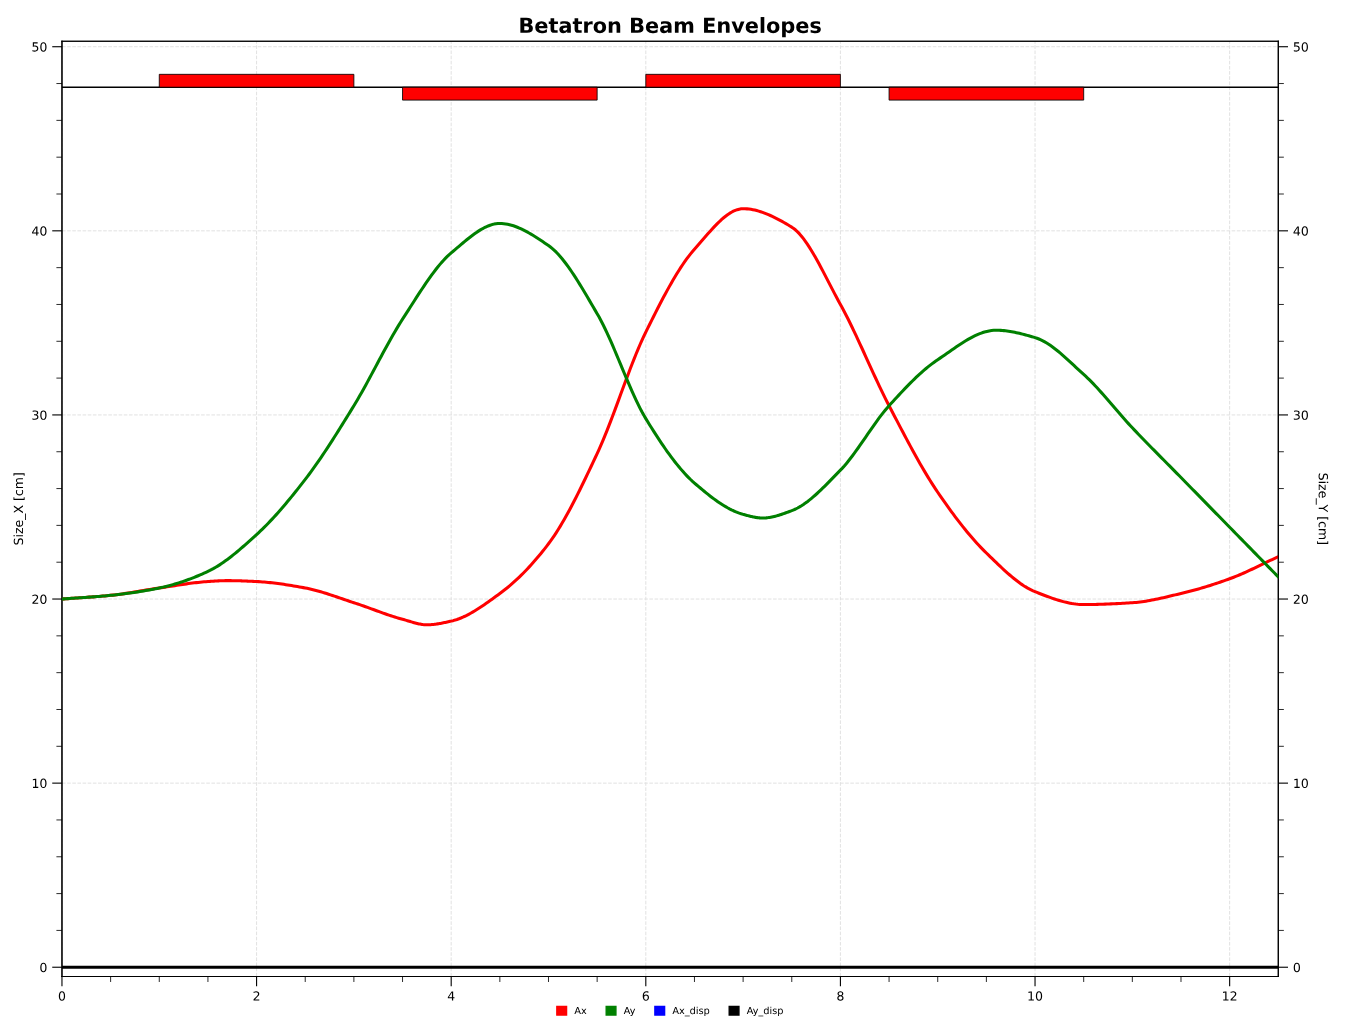  Describe the element at coordinates (629, 1011) in the screenshot. I see `legend-label: Ay` at that location.